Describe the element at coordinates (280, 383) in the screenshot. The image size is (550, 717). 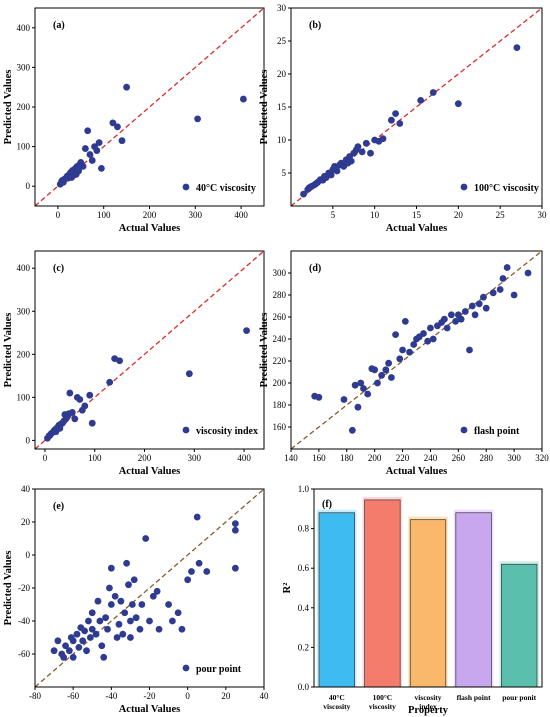
I see `y-tick-label: 200` at that location.